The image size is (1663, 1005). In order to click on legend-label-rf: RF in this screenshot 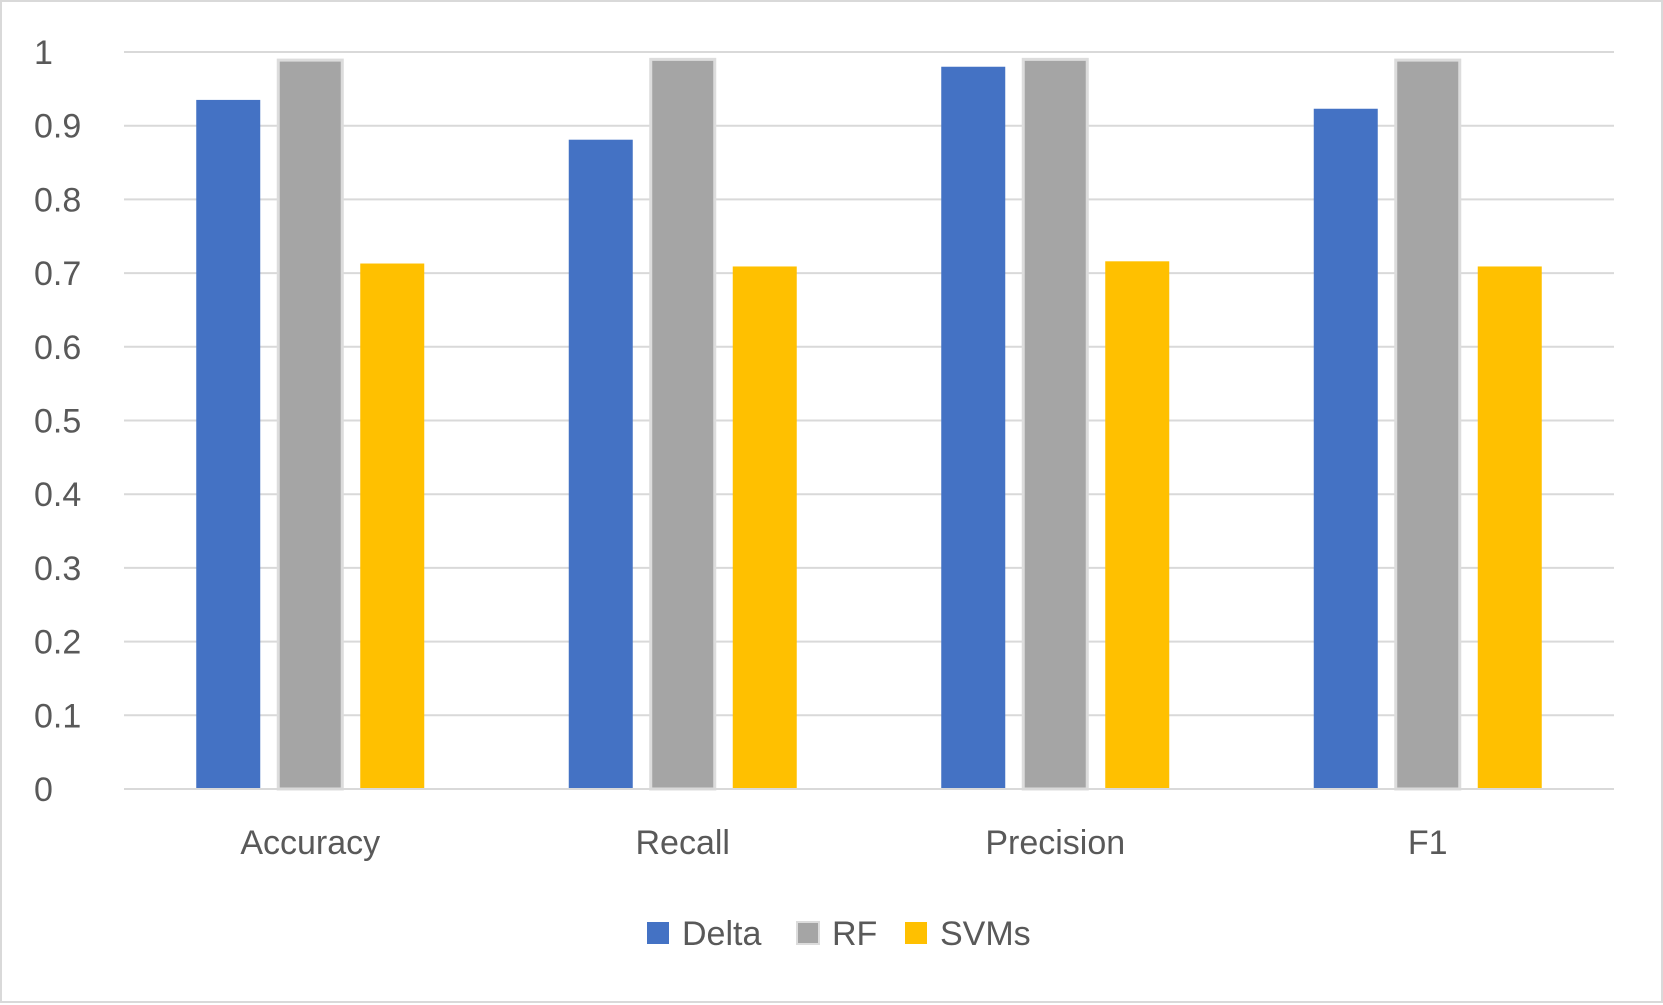, I will do `click(854, 934)`.